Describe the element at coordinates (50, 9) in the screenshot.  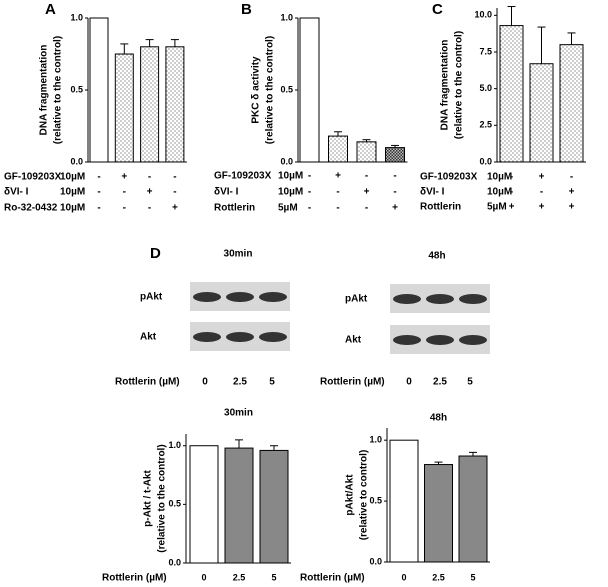
I see `panel-label: A` at that location.